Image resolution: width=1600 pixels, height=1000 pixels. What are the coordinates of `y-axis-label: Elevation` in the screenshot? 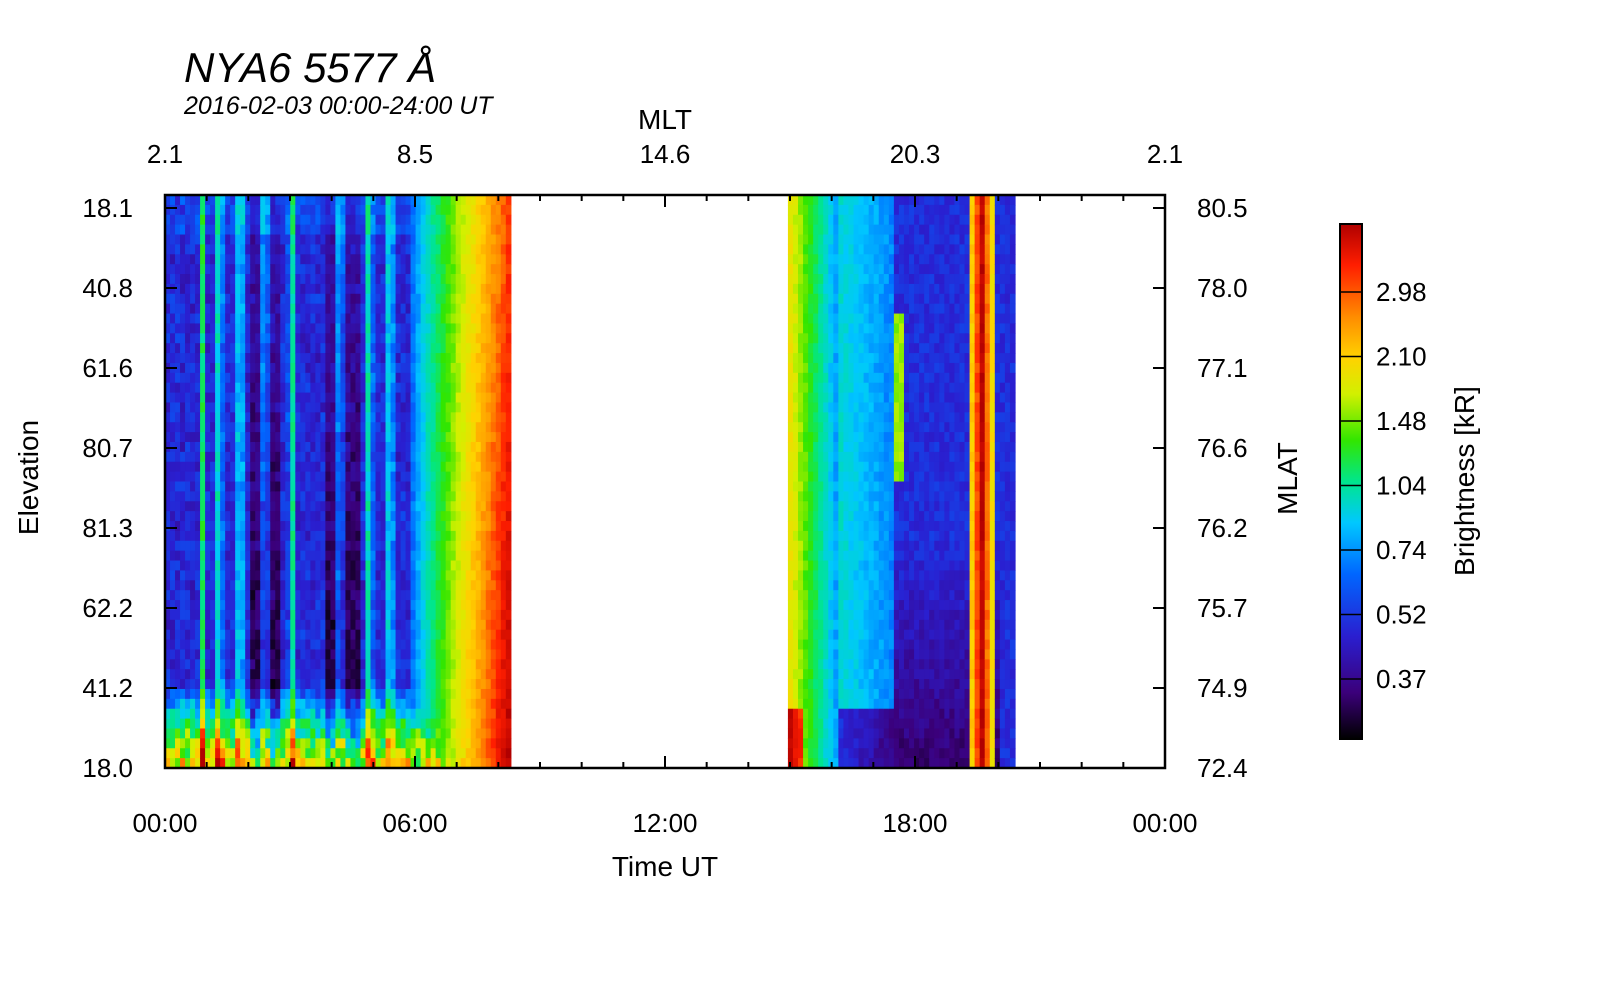 It's located at (28, 477).